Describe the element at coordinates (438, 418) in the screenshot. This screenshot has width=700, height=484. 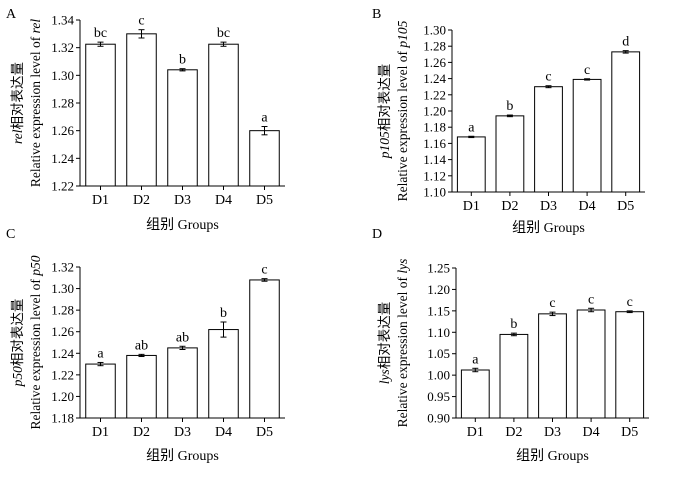
I see `y-tick-label: 0.90` at that location.